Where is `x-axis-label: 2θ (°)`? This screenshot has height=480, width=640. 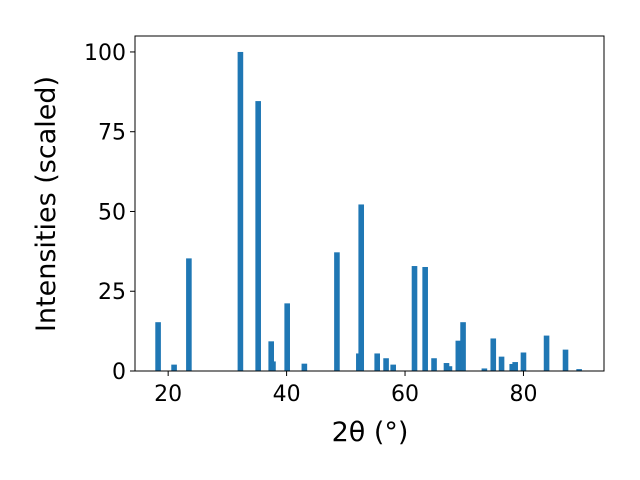
x-axis-label: 2θ (°) is located at coordinates (370, 432).